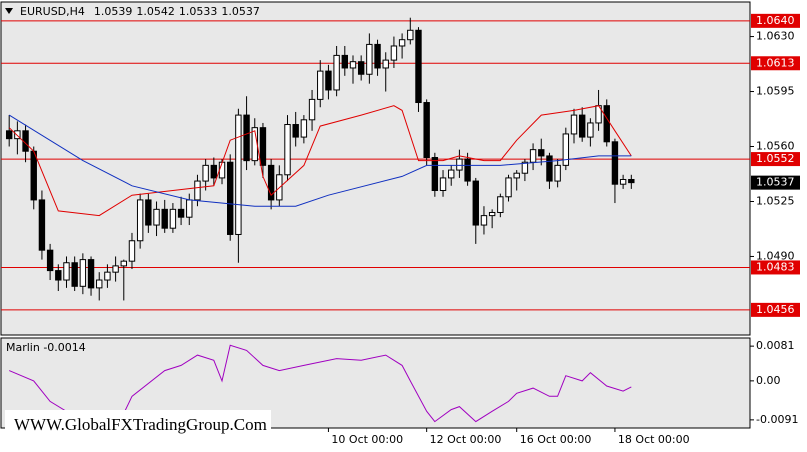  Describe the element at coordinates (466, 439) in the screenshot. I see `x-tick-label: 12 Oct 00:00` at that location.